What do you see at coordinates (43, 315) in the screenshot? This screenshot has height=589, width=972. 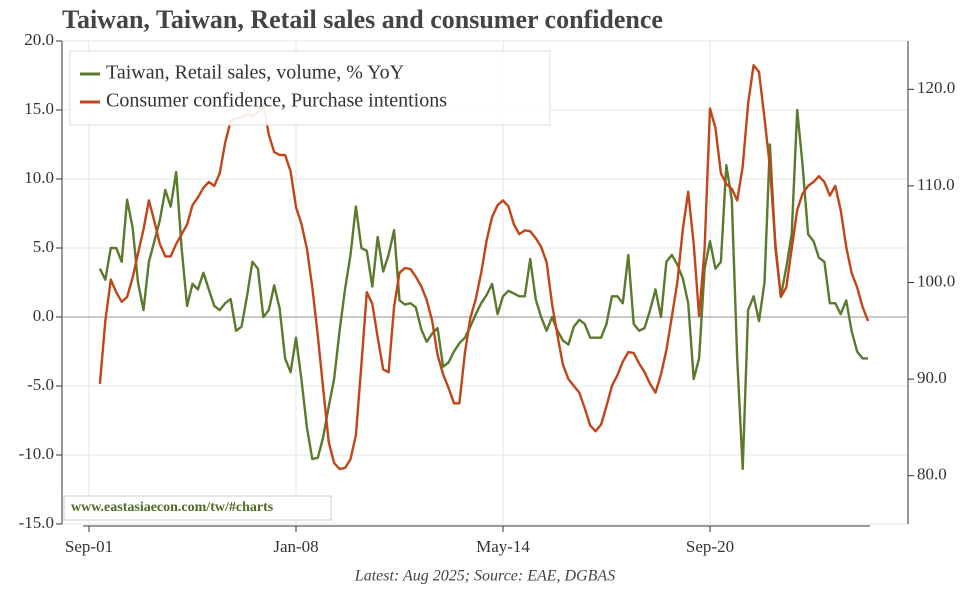 I see `y-tick-label: 0.0` at bounding box center [43, 315].